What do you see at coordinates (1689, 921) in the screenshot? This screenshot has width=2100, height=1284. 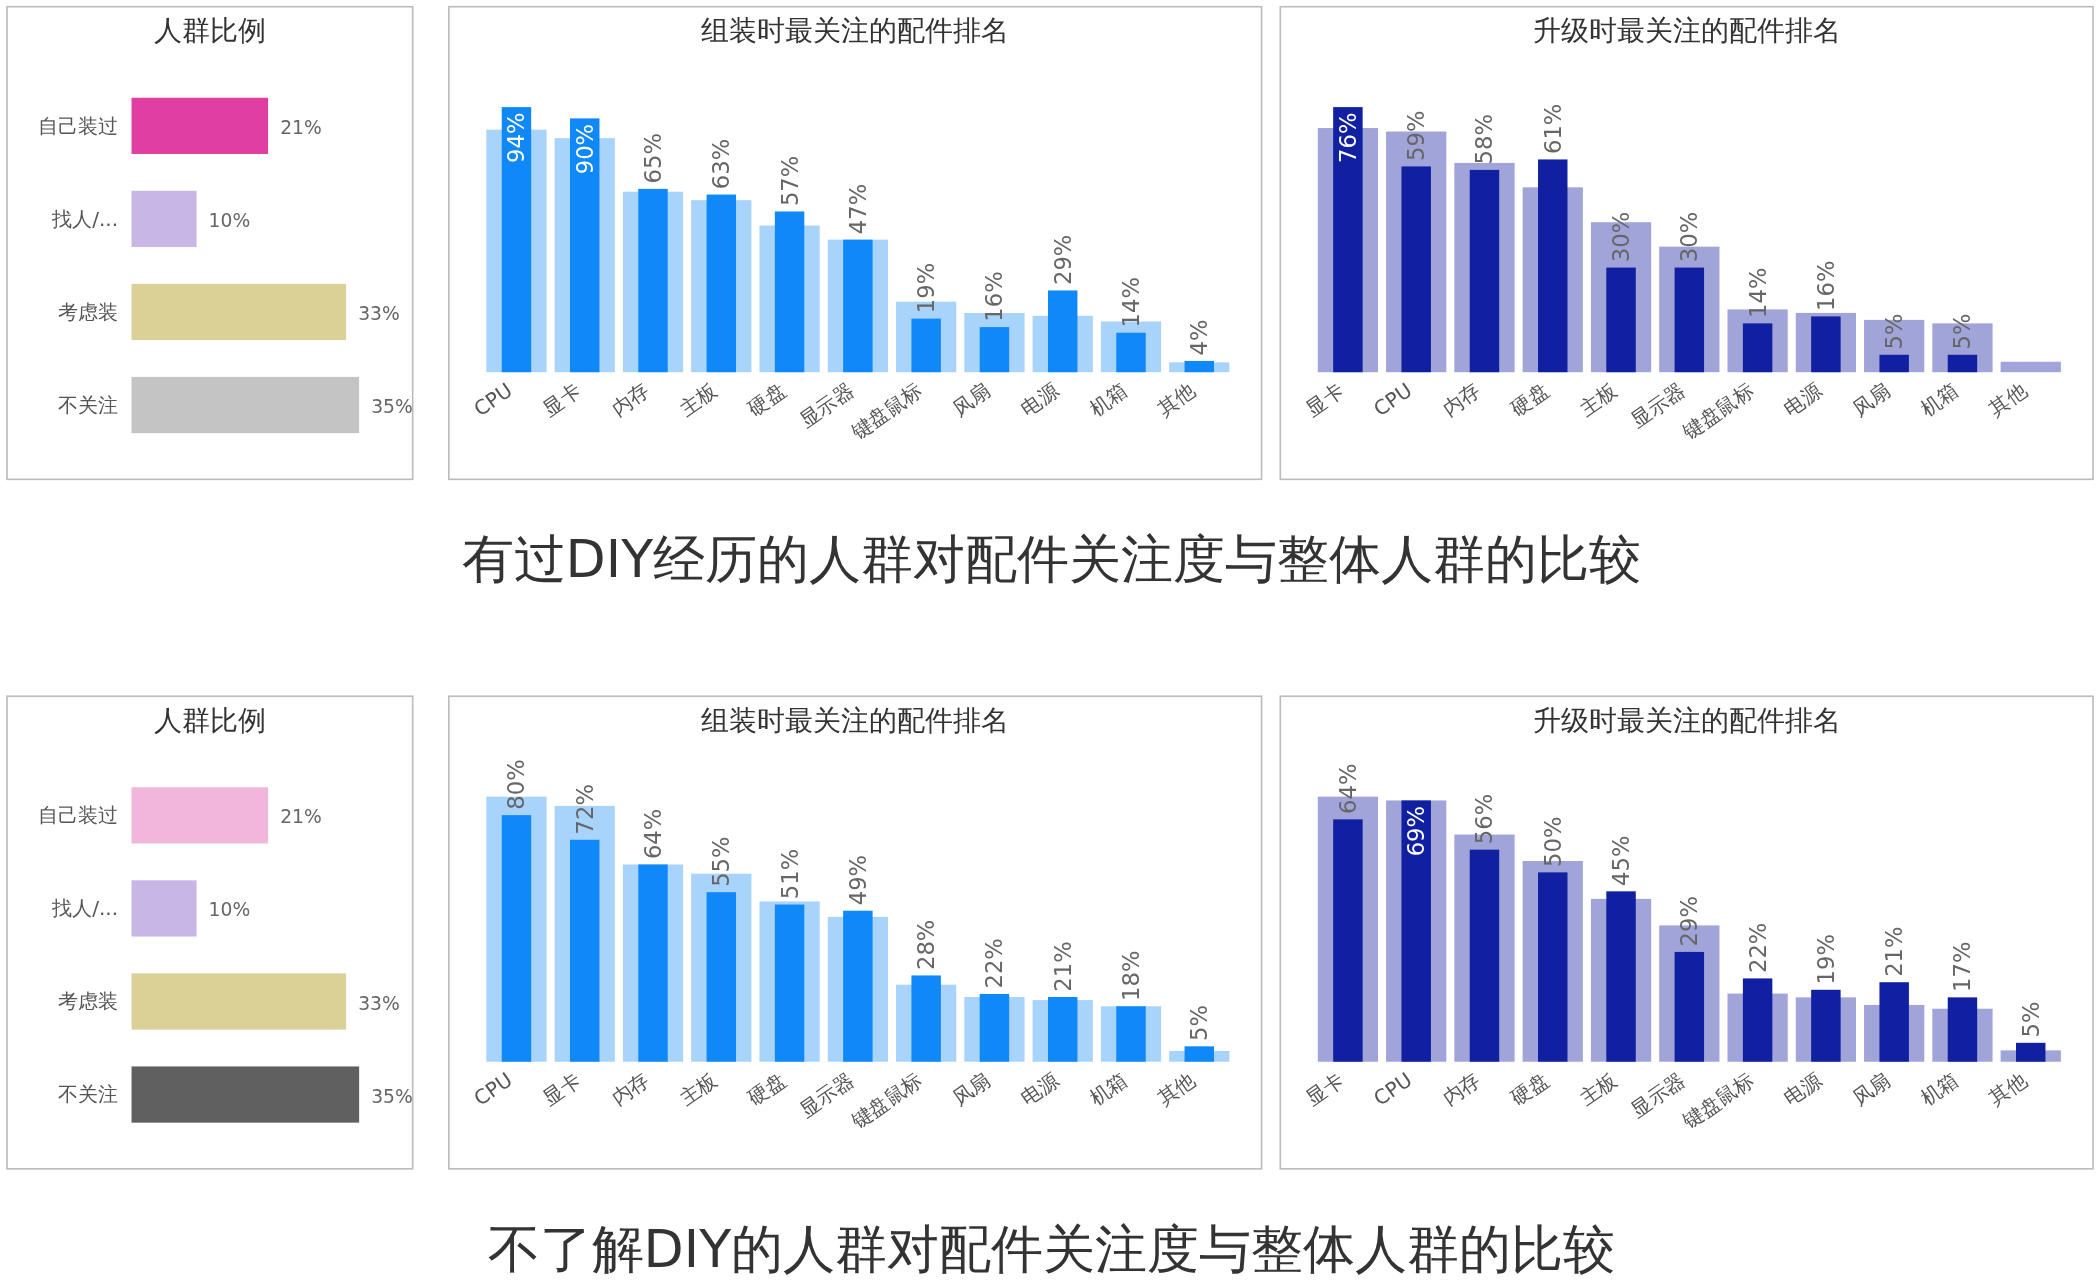 I see `data-label: 29%` at bounding box center [1689, 921].